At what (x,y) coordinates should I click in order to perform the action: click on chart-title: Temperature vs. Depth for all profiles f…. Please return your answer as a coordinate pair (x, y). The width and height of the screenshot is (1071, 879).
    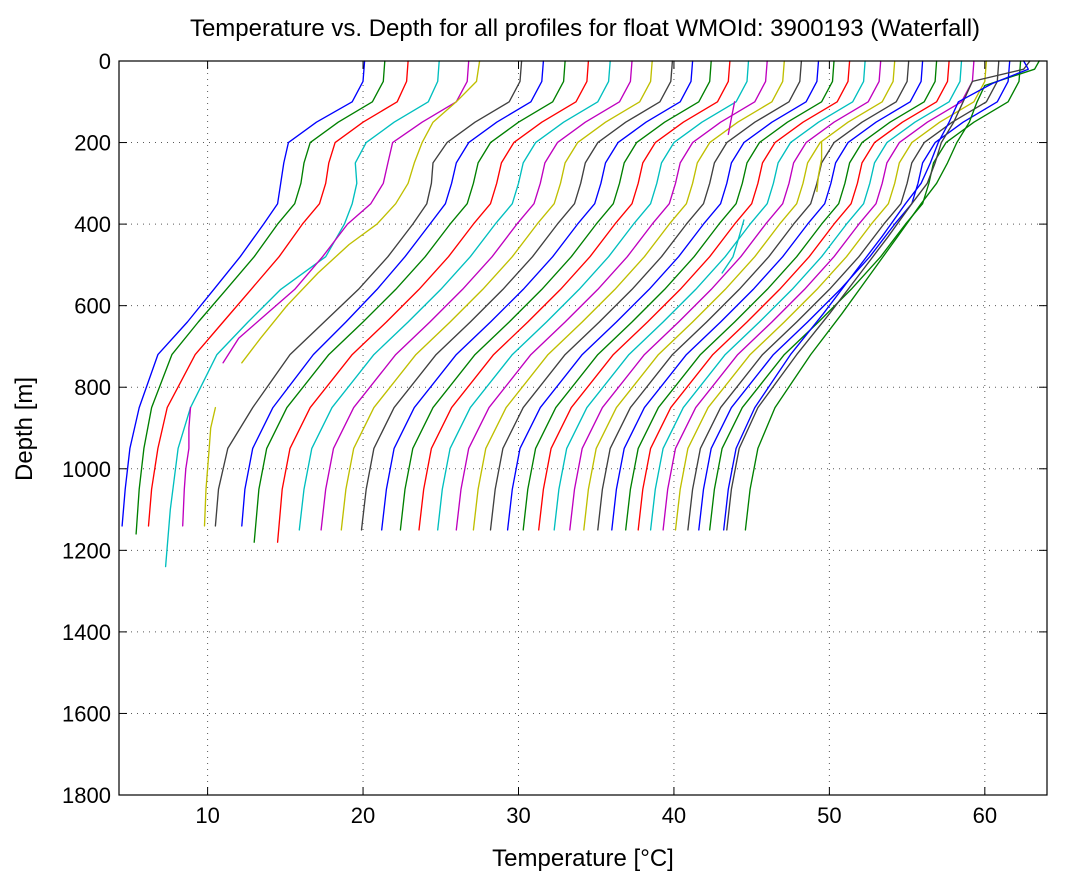
    Looking at the image, I should click on (585, 28).